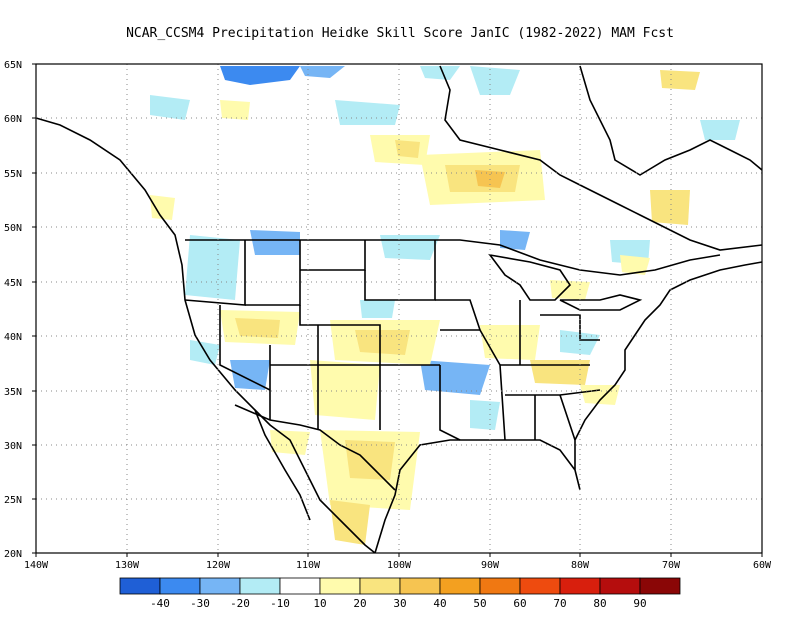  I want to click on lon-label: 80W, so click(580, 565).